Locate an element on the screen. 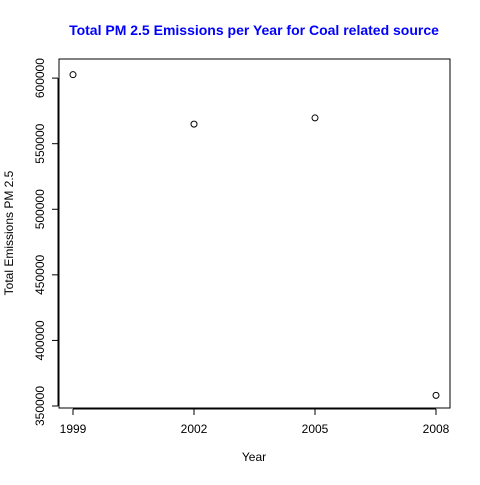 The width and height of the screenshot is (480, 485). y-tick-label: 400000 is located at coordinates (40, 340).